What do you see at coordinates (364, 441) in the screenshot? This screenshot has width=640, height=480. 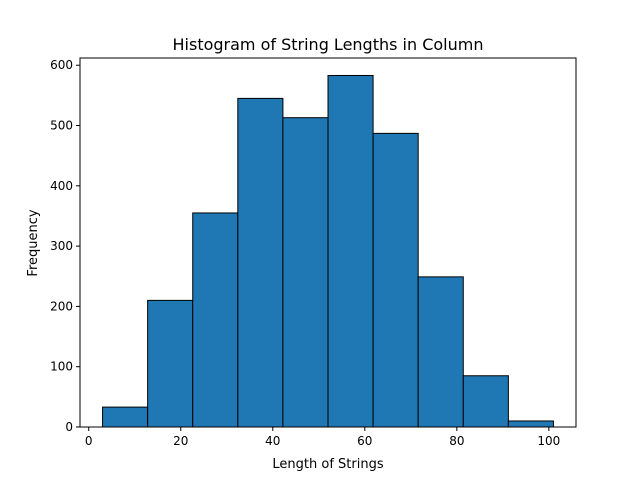 I see `x-tick-label: 60` at bounding box center [364, 441].